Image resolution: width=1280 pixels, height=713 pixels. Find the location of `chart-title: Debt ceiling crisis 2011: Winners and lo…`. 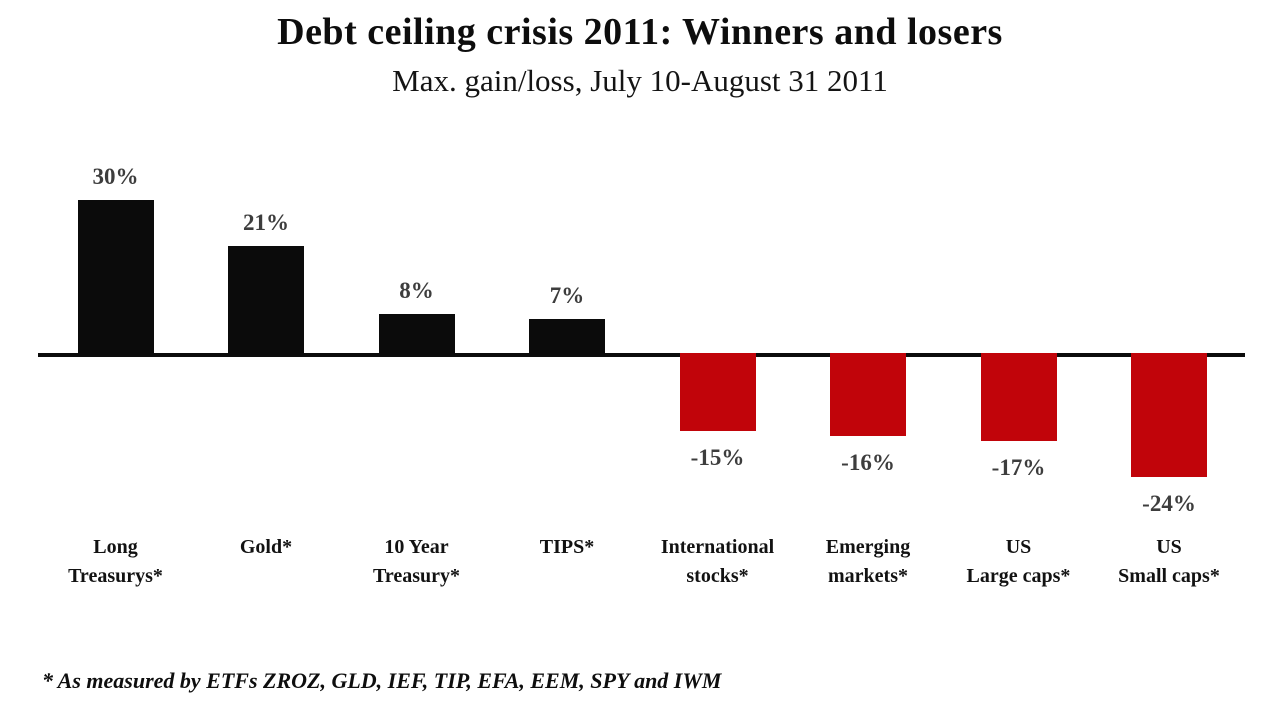

chart-title: Debt ceiling crisis 2011: Winners and lo… is located at coordinates (640, 32).